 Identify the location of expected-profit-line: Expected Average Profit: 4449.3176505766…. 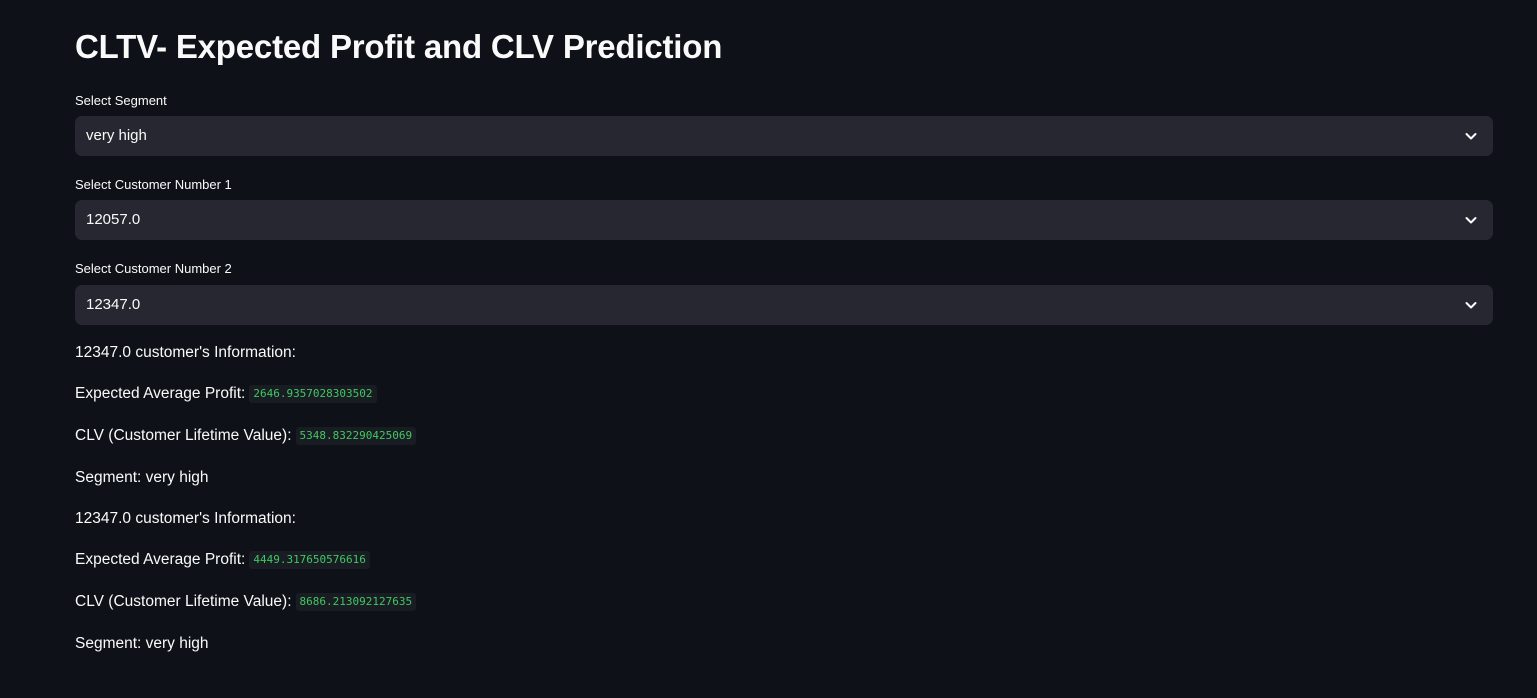
(222, 560).